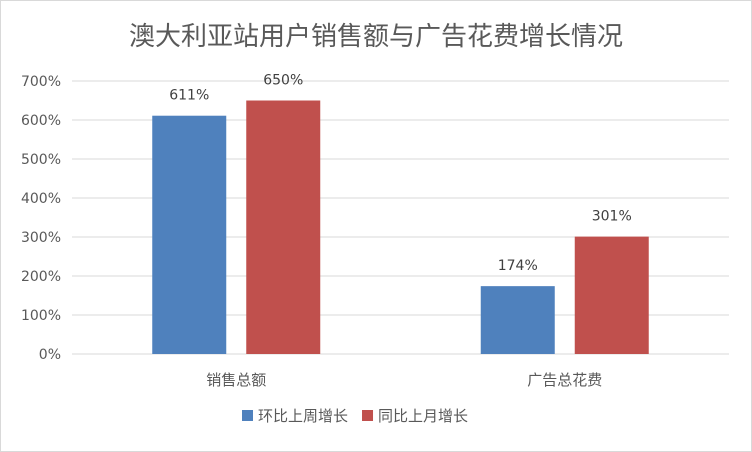  What do you see at coordinates (423, 416) in the screenshot?
I see `legend-label: 同比上月增长` at bounding box center [423, 416].